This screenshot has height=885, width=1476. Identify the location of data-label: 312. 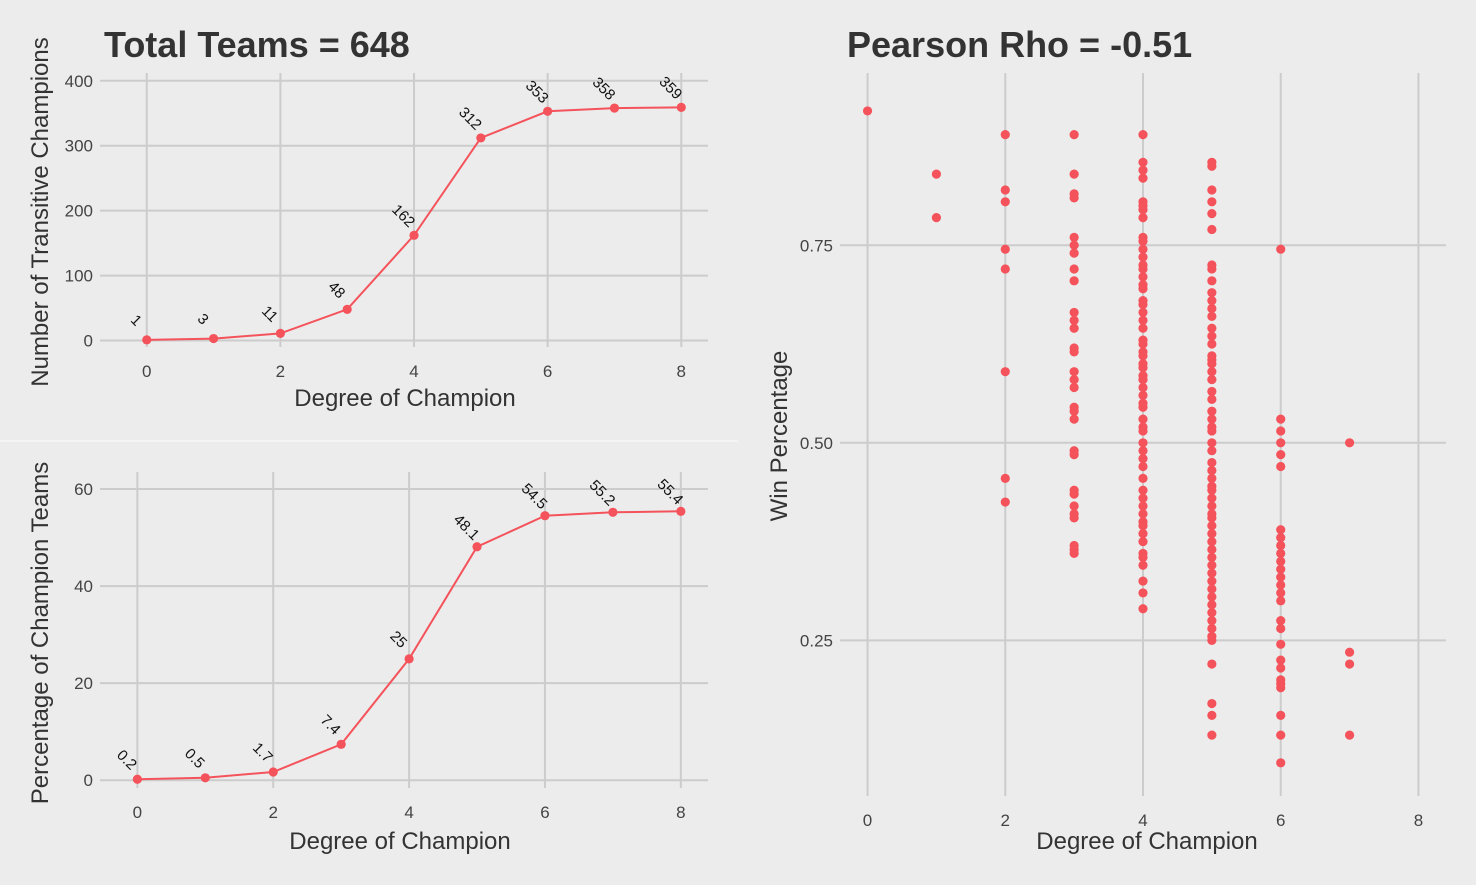
(470, 119).